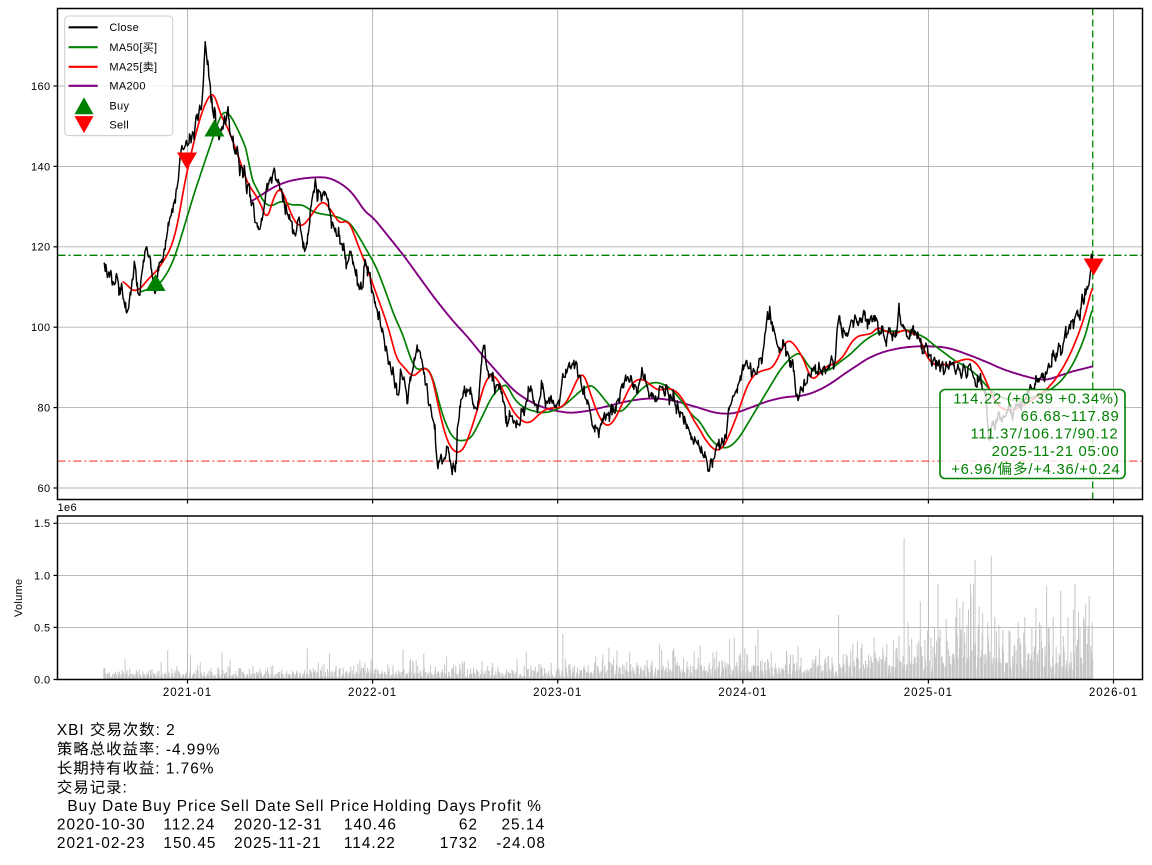 This screenshot has height=865, width=1152. Describe the element at coordinates (179, 806) in the screenshot. I see `svg-text: Buy Price` at that location.